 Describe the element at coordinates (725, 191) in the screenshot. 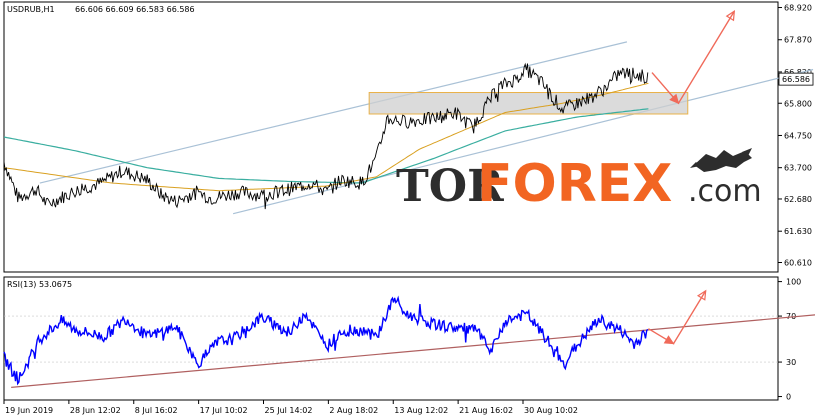

I see `logo-text-com: .com` at that location.